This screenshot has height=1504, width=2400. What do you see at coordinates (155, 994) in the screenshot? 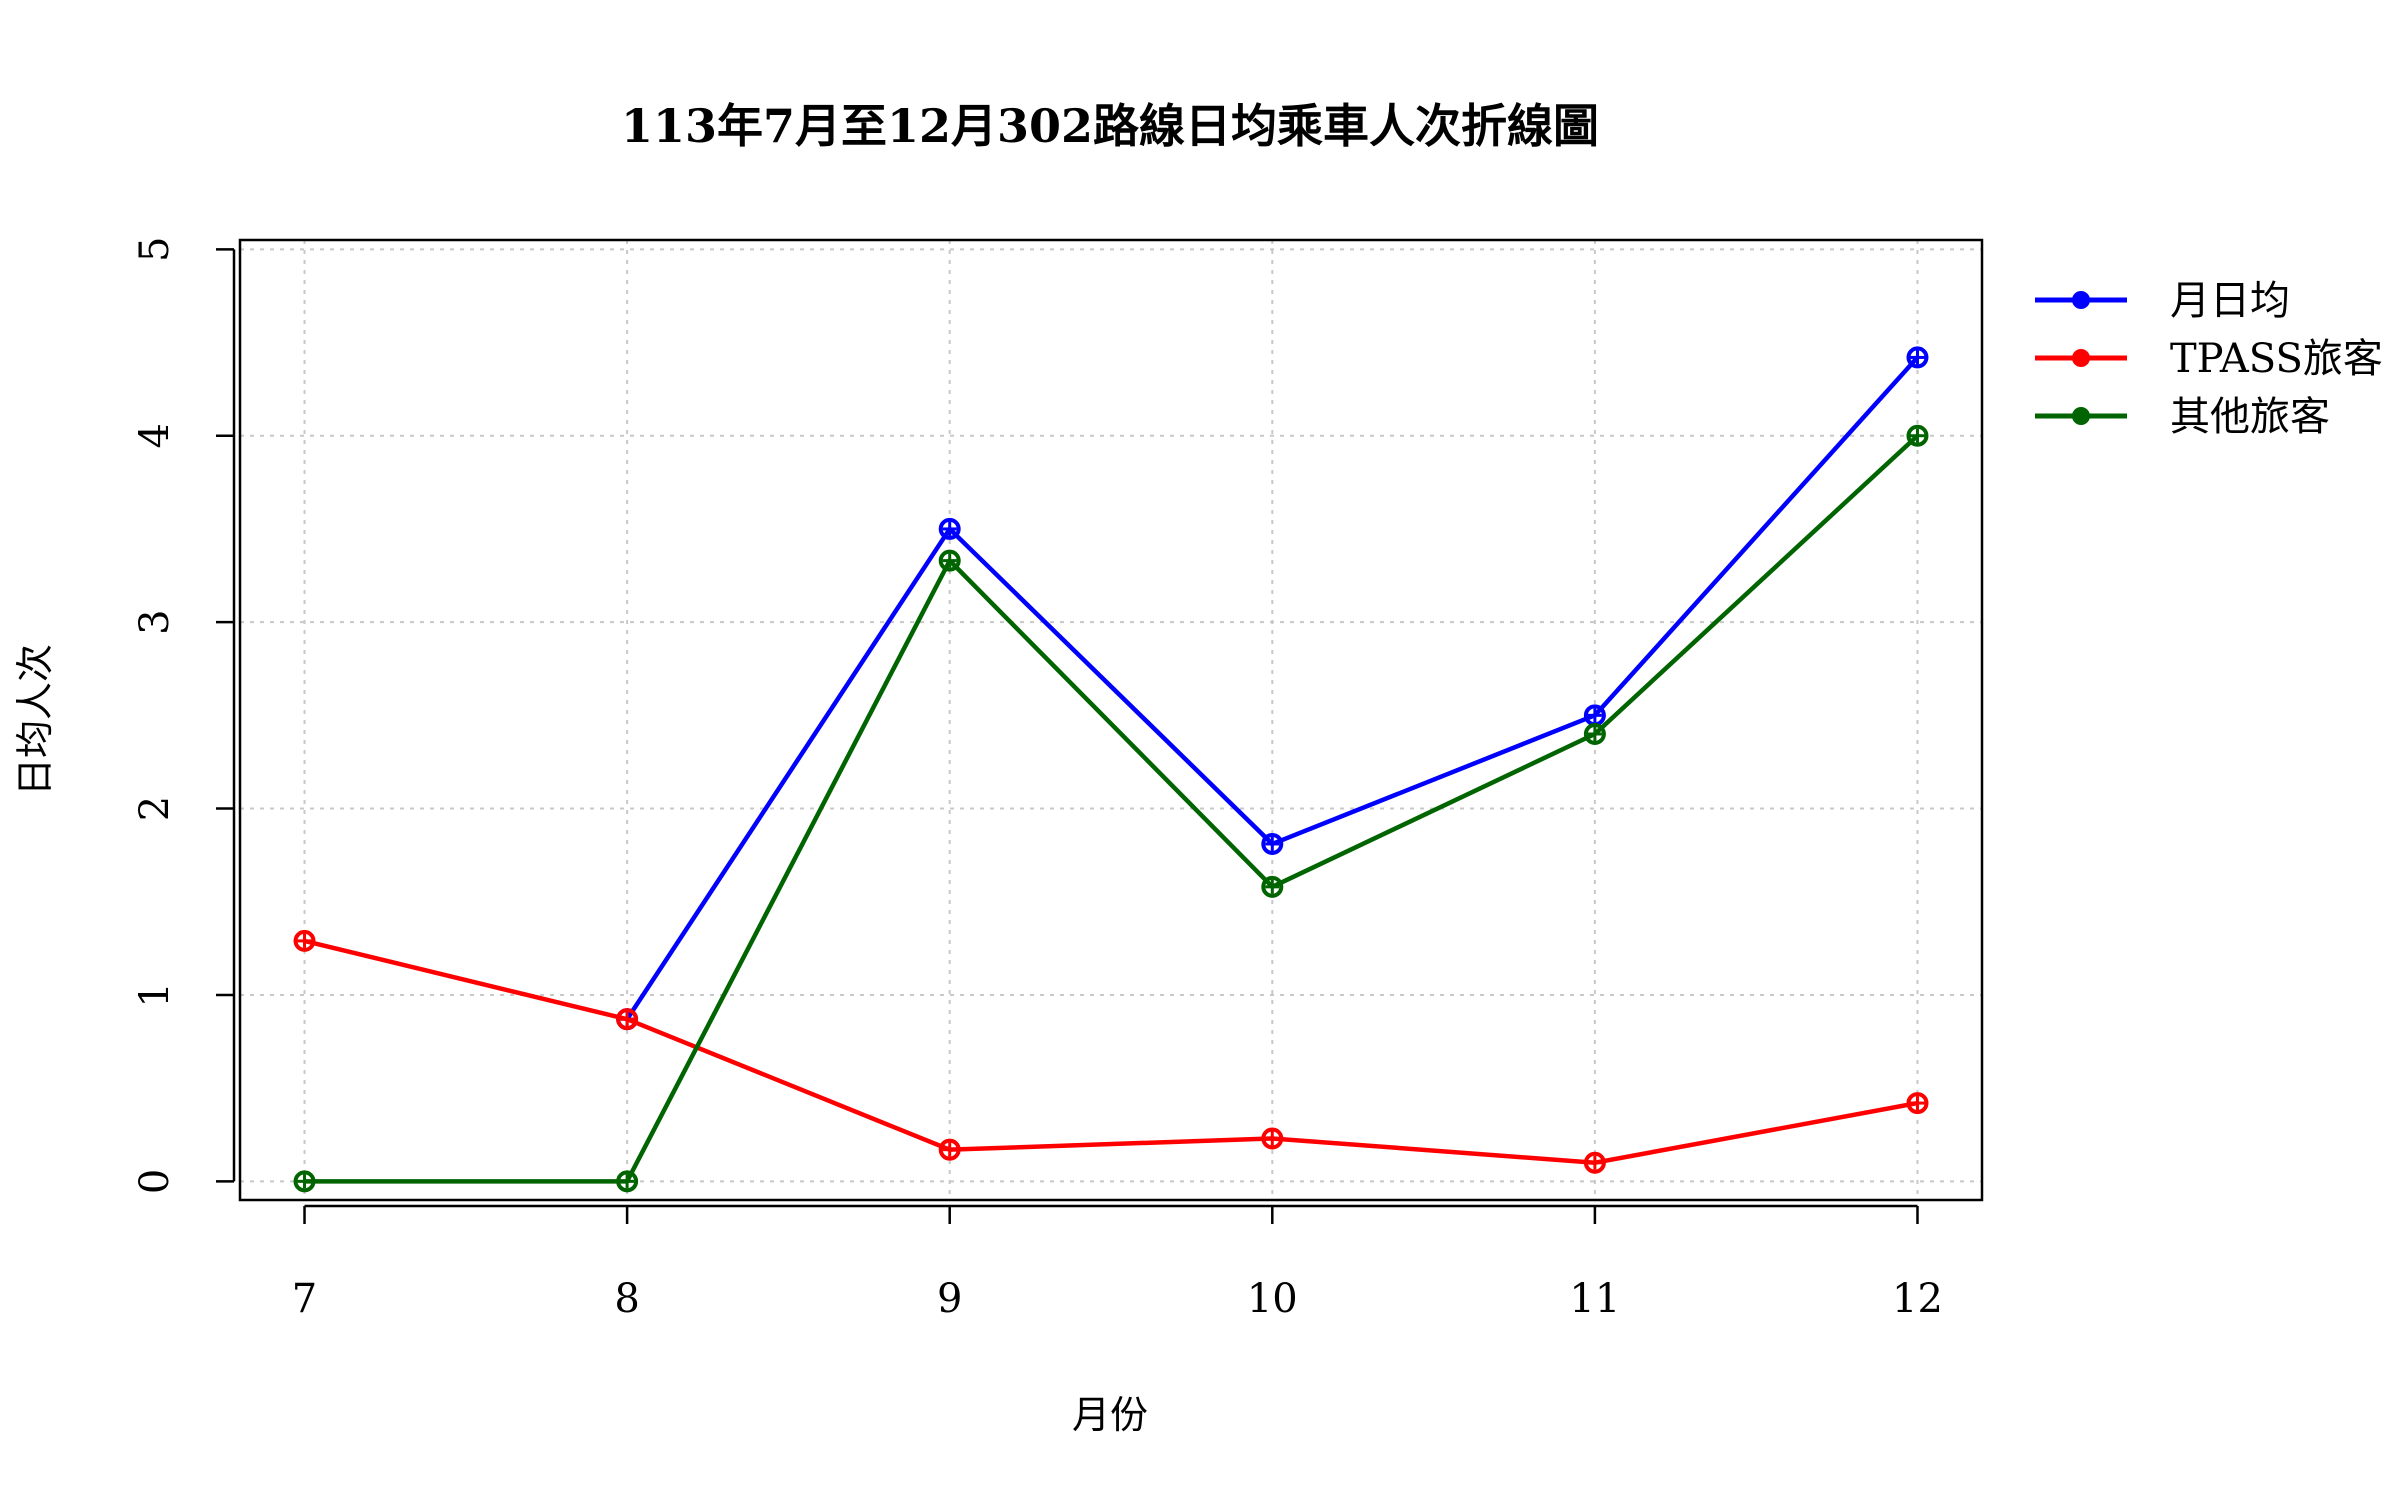
I see `y-tick-label: 1` at bounding box center [155, 994].